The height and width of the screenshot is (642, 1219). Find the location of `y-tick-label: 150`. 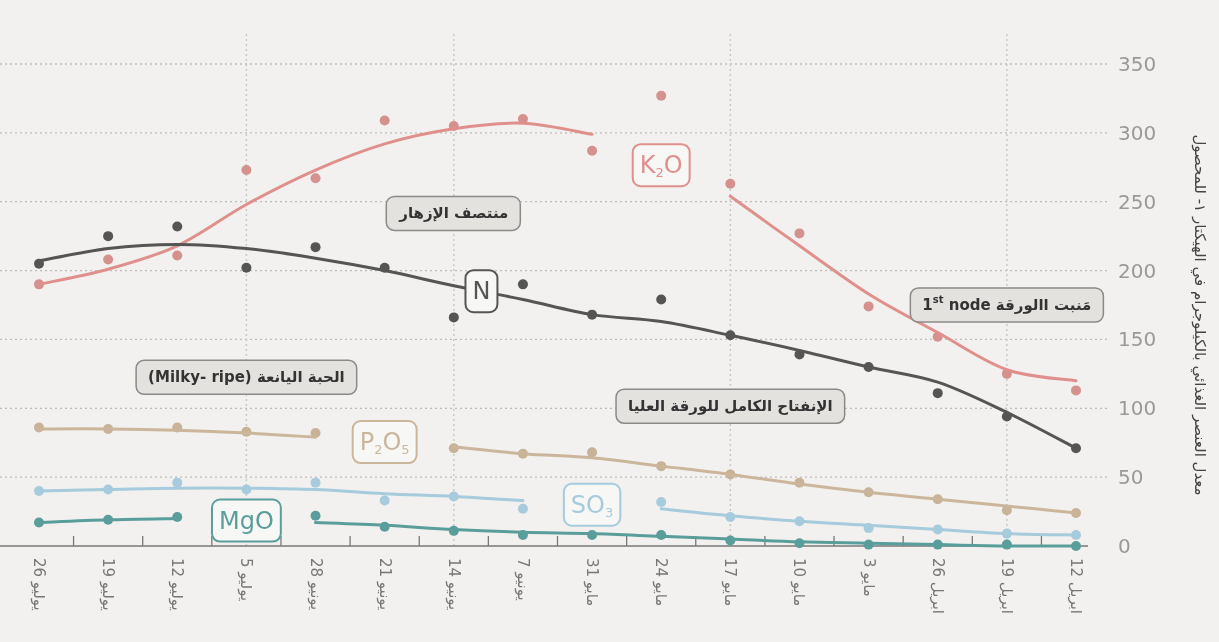

y-tick-label: 150 is located at coordinates (1137, 339).